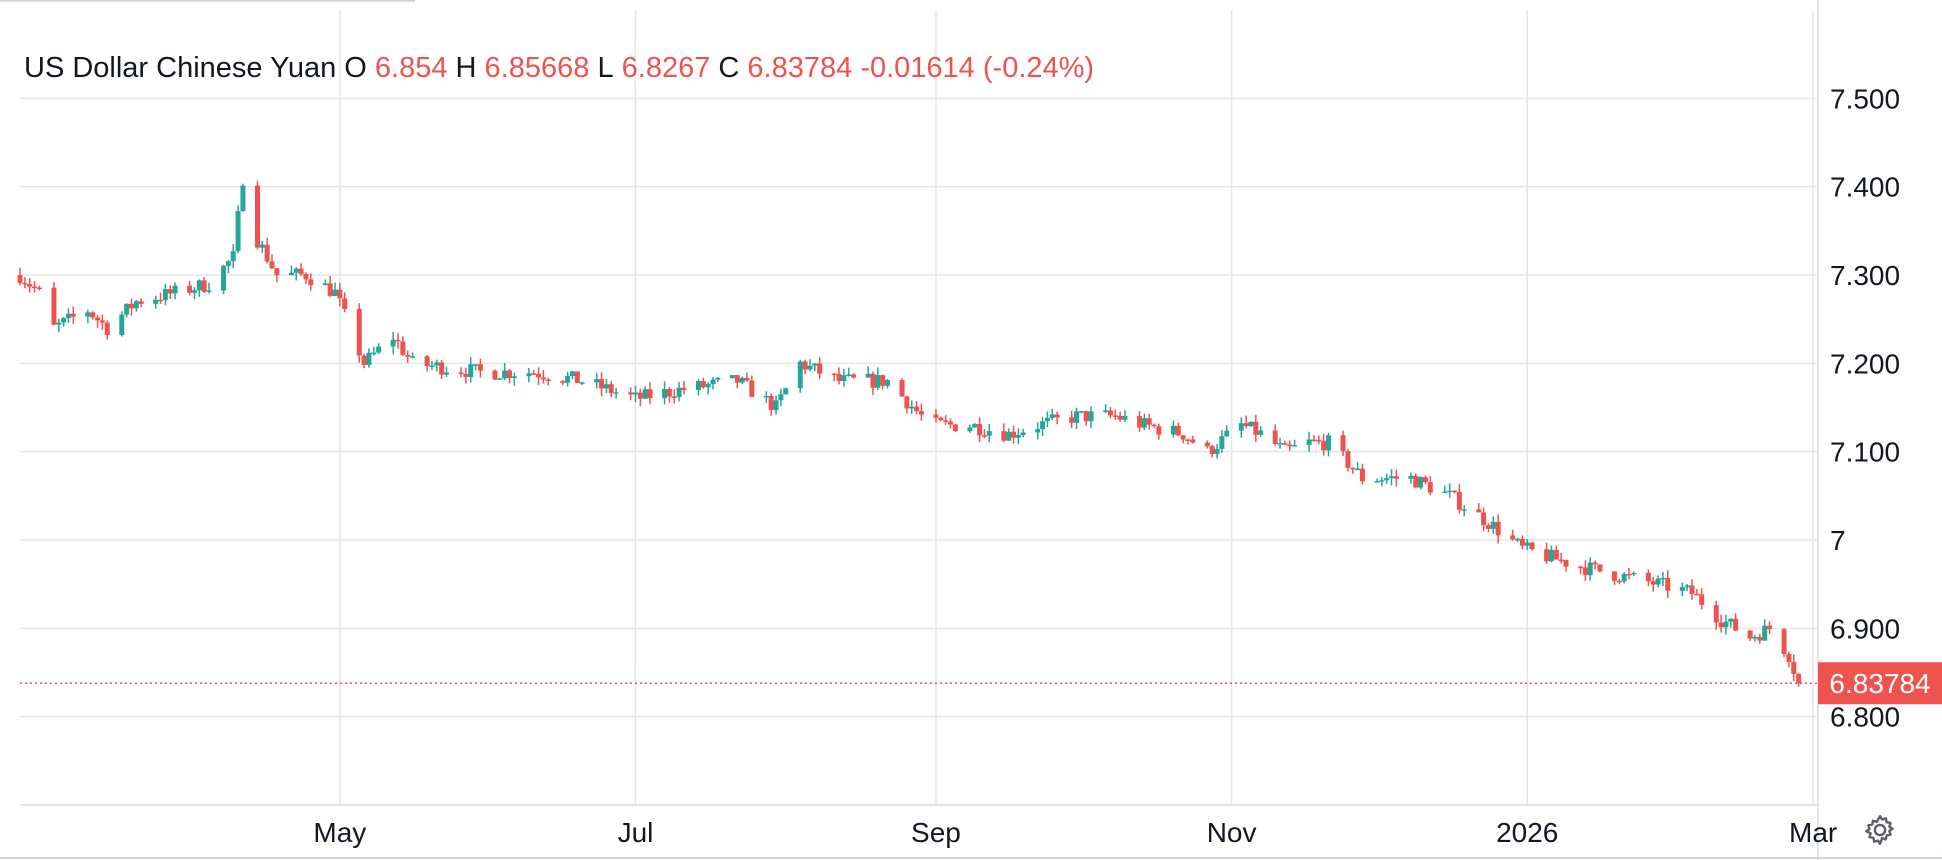  Describe the element at coordinates (1865, 452) in the screenshot. I see `price-tick-label: 7.100` at that location.